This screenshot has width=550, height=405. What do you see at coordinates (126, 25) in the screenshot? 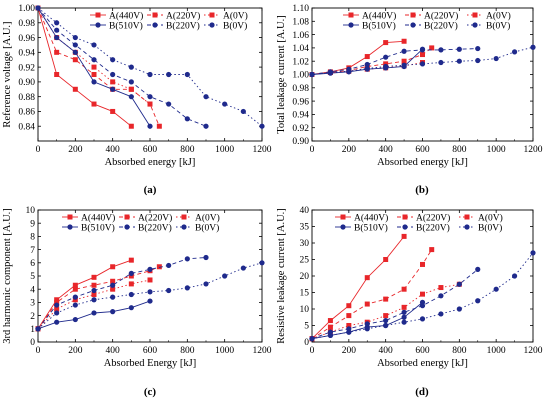
I see `legend-label: B(510V)` at bounding box center [126, 25].